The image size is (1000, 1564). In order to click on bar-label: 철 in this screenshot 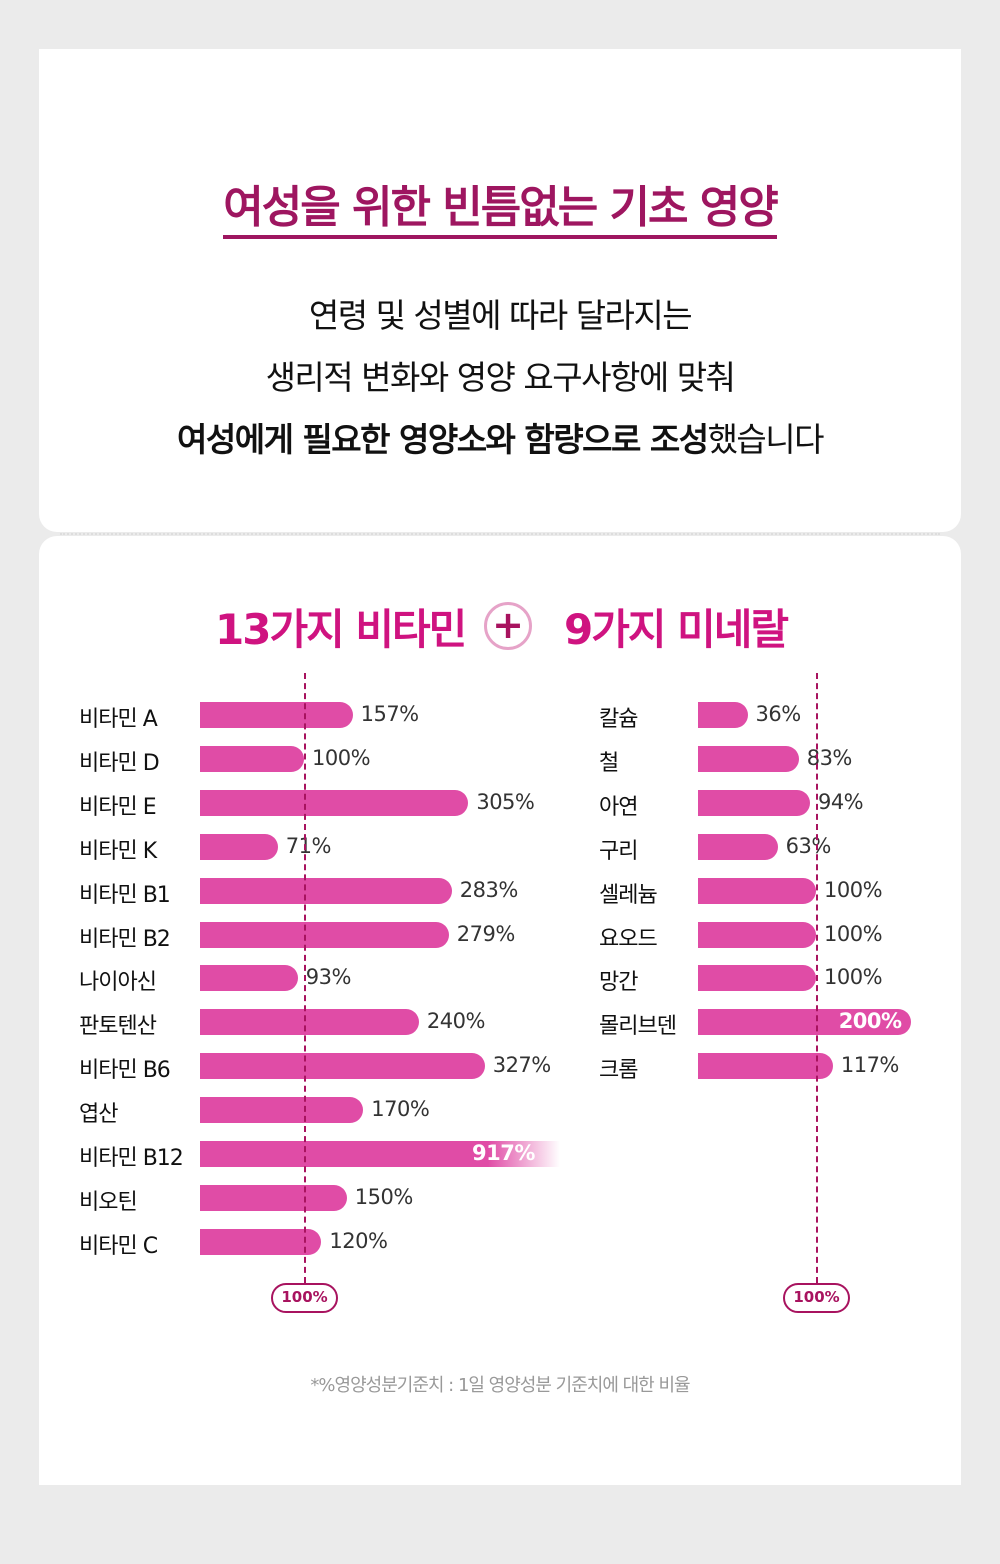, I will do `click(609, 763)`.